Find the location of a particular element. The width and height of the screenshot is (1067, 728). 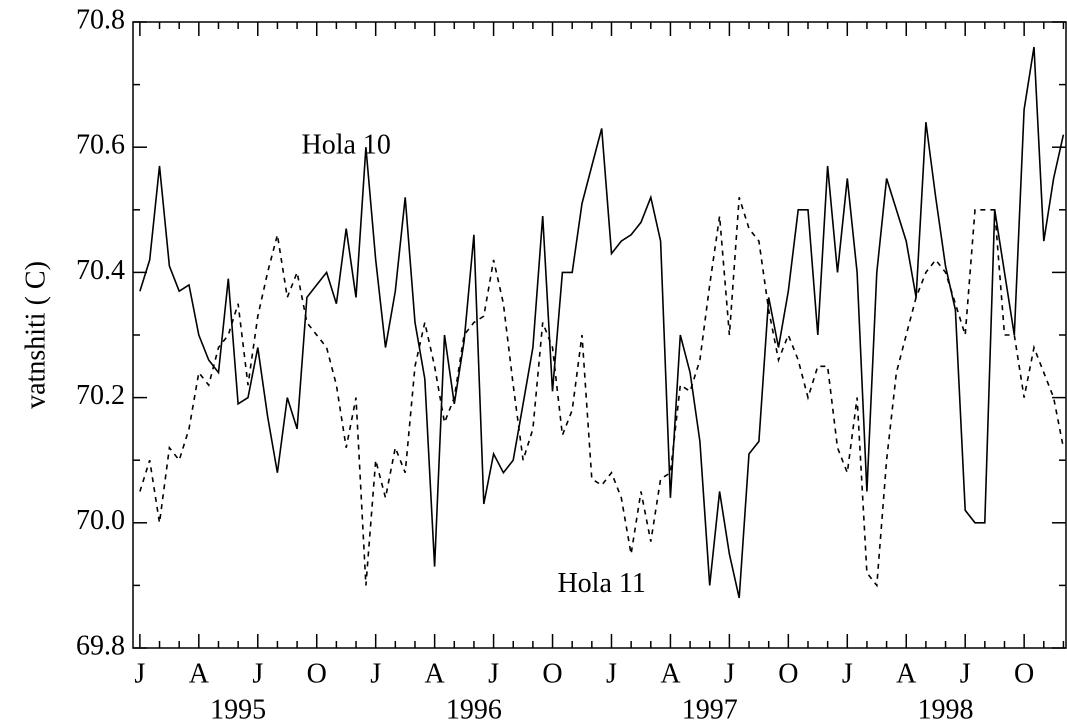

y-tick-label: 70.0 is located at coordinates (100, 520).